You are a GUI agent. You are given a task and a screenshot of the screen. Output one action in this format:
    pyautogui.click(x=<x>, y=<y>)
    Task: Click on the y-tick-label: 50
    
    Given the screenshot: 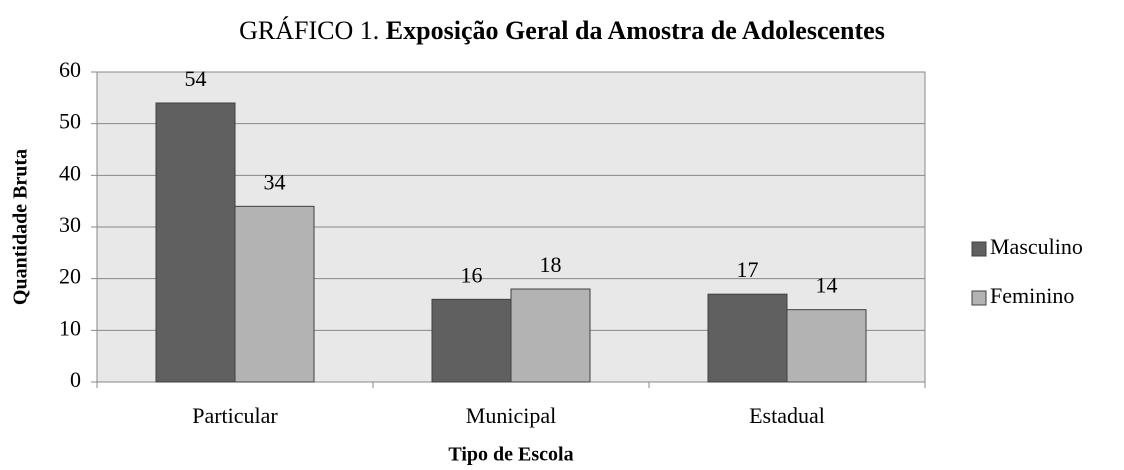 What is the action you would take?
    pyautogui.click(x=70, y=121)
    